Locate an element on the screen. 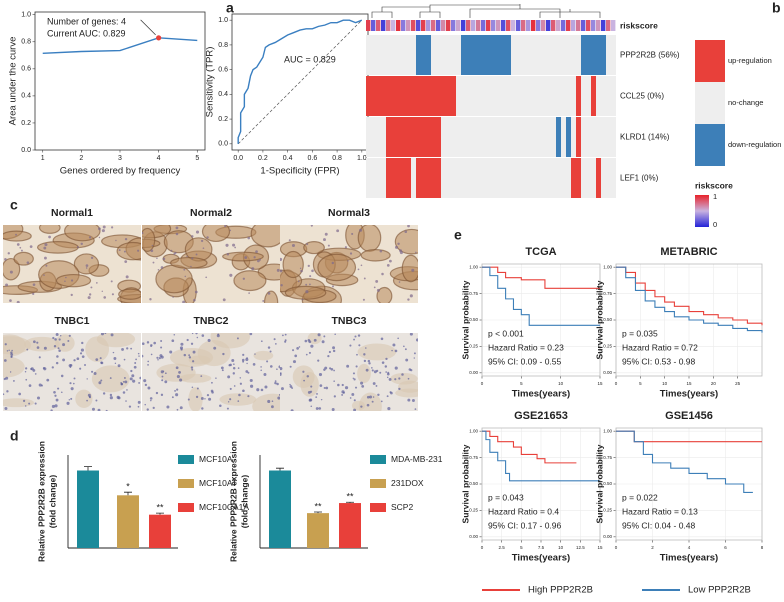 Image resolution: width=784 pixels, height=602 pixels. x-tick-label: 2.5 is located at coordinates (502, 547).